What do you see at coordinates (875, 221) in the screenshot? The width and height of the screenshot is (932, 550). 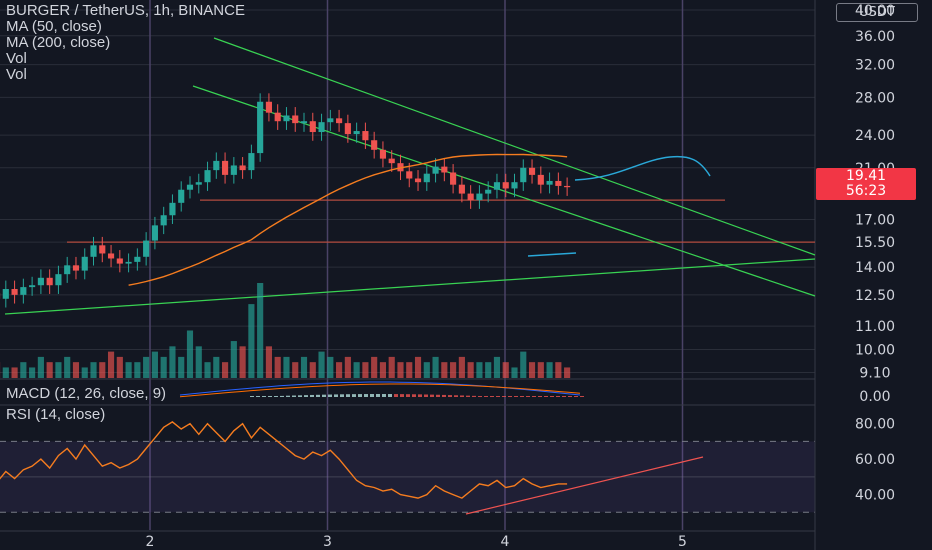 I see `price-tick-label: 17.00` at bounding box center [875, 221].